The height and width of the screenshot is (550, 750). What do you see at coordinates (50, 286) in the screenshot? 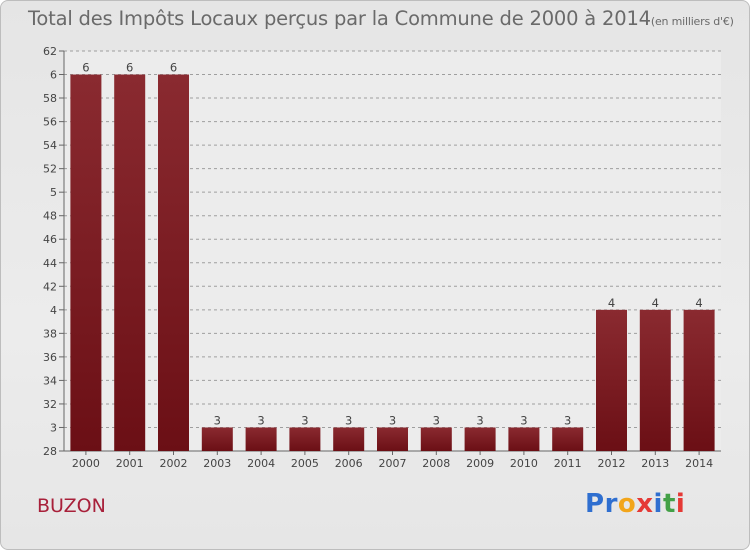
I see `y-tick-label: 42` at bounding box center [50, 286].